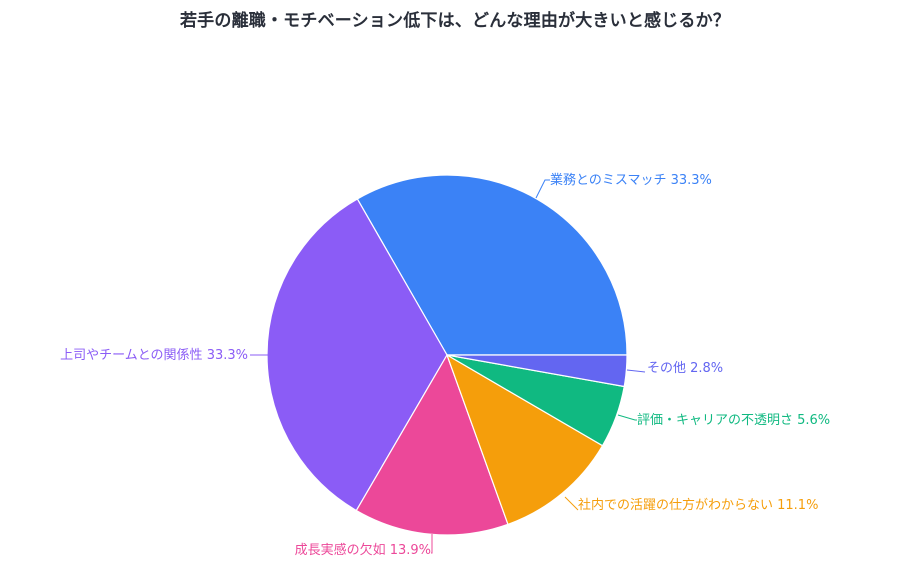  Describe the element at coordinates (455, 21) in the screenshot. I see `chart-title: 若手の離職・モチベーション低下は、どんな理由が大きいと感じるか？` at that location.